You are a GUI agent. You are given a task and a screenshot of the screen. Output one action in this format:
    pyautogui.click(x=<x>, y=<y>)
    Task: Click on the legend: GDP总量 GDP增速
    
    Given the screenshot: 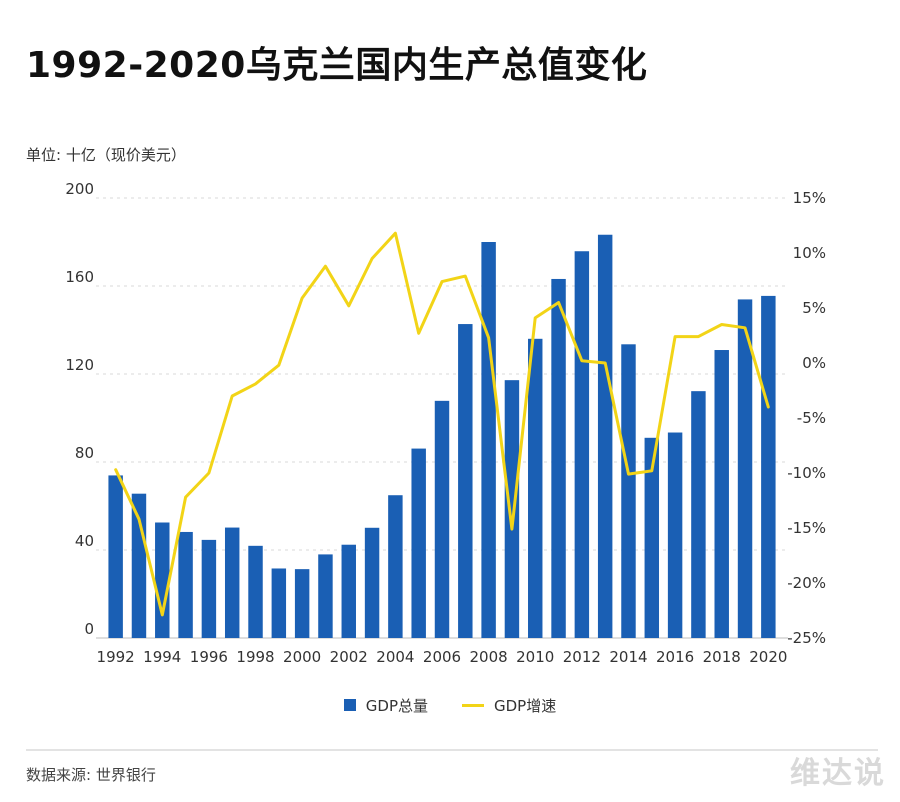 What is the action you would take?
    pyautogui.click(x=450, y=705)
    